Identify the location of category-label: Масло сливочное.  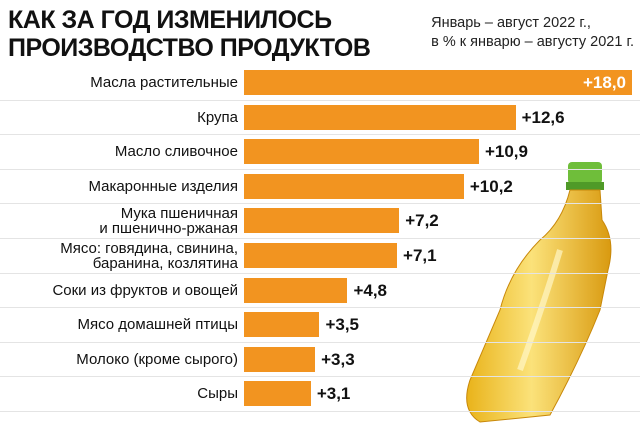
(176, 152).